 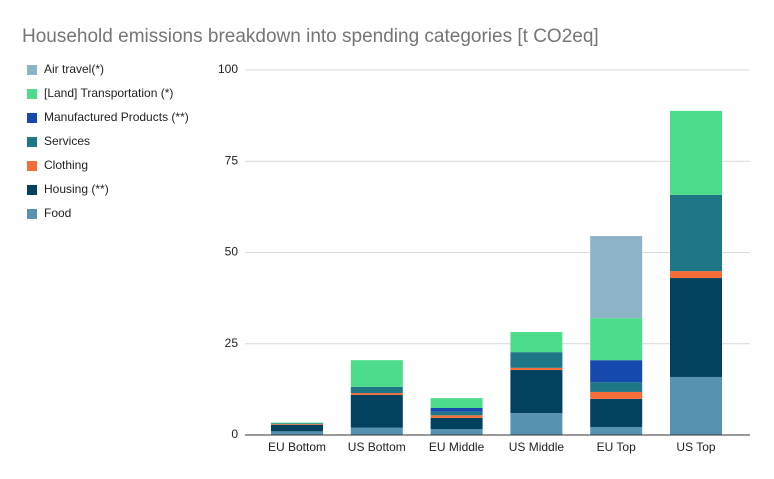 What do you see at coordinates (108, 93) in the screenshot?
I see `legend-label: [Land] Transportation (*)` at bounding box center [108, 93].